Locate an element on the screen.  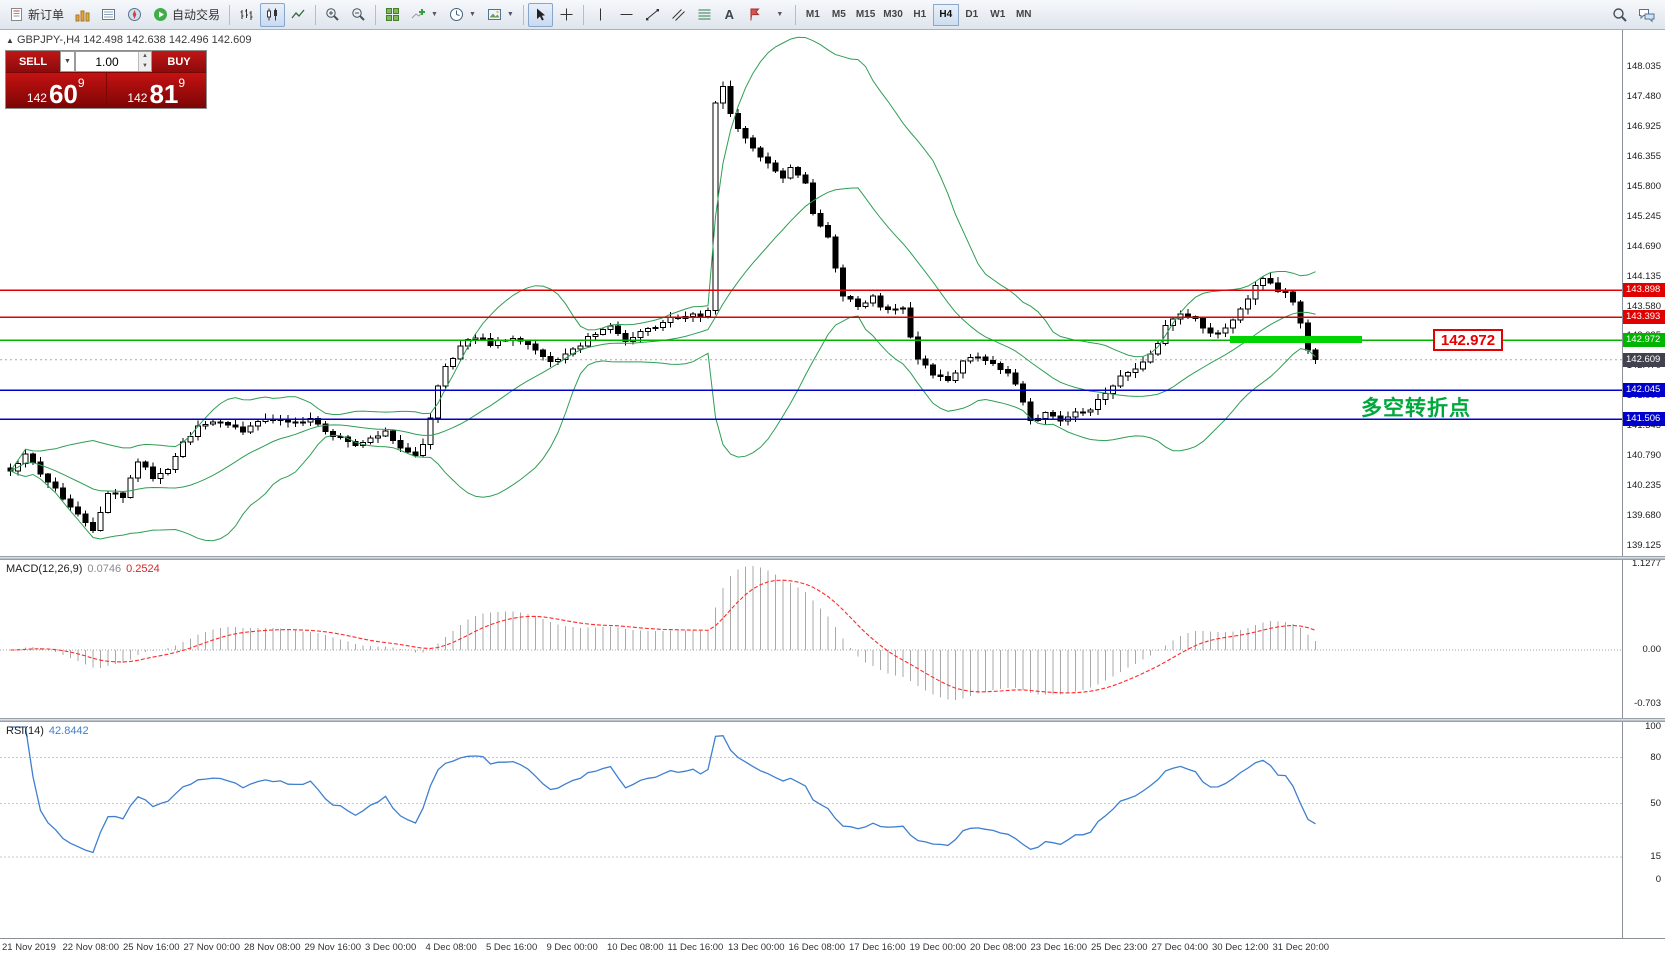
zoom-out-button is located at coordinates (358, 15).